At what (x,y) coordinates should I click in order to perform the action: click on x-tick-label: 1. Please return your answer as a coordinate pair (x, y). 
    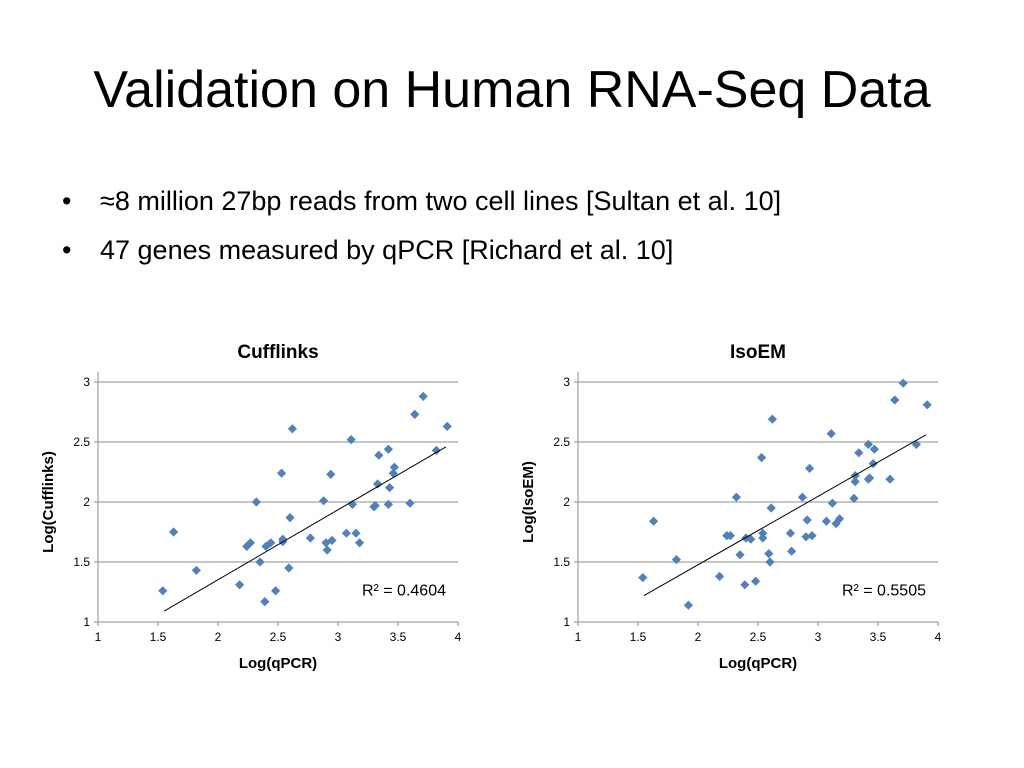
    Looking at the image, I should click on (98, 637).